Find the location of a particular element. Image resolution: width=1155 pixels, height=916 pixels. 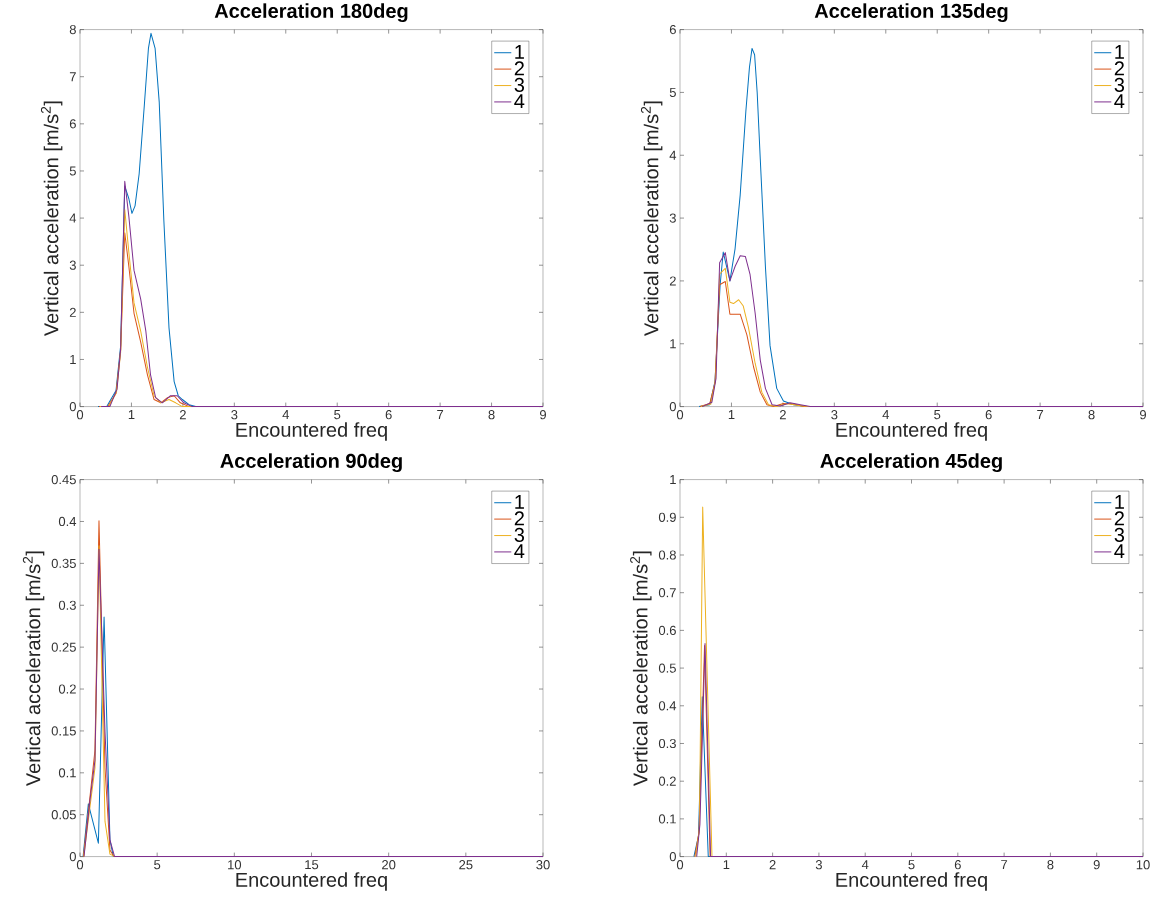

y-tick-label: 7 is located at coordinates (72, 77).